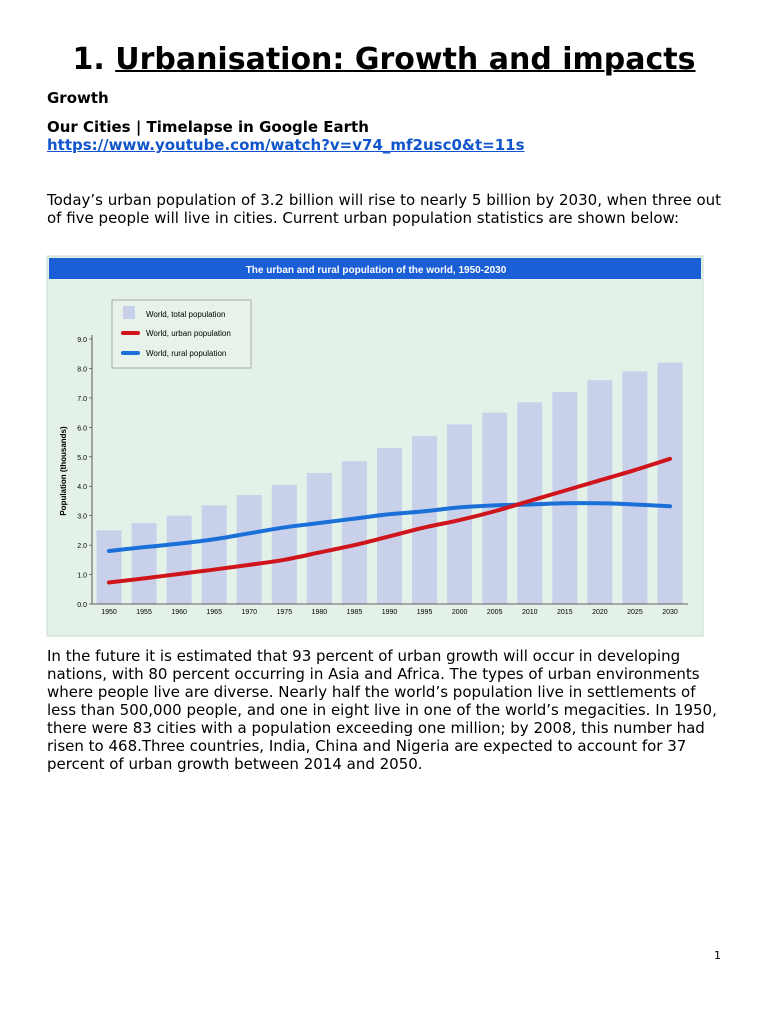 This screenshot has height=1024, width=768. I want to click on bar-2000, so click(460, 514).